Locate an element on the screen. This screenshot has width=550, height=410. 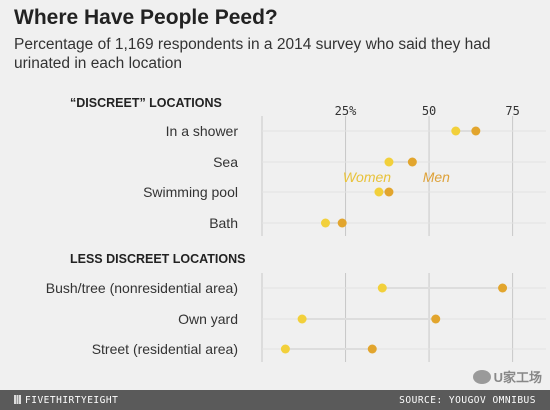
legend-women: Women is located at coordinates (367, 177).